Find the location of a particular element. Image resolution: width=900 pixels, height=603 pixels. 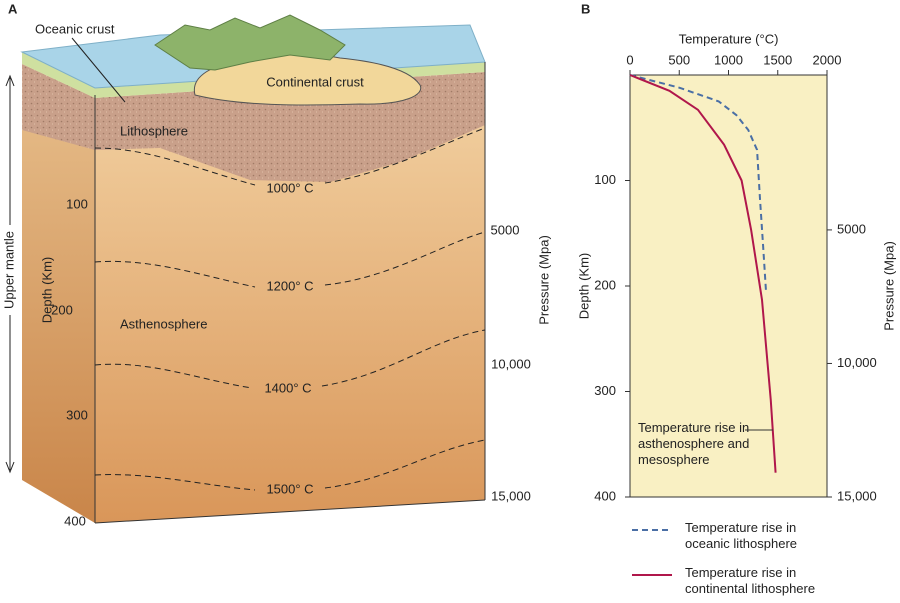

pressure-tick: 10,000 is located at coordinates (511, 363).